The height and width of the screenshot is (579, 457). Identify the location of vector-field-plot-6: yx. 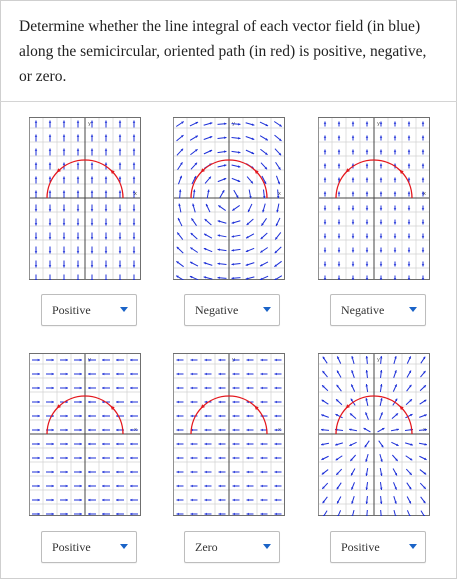
(374, 434).